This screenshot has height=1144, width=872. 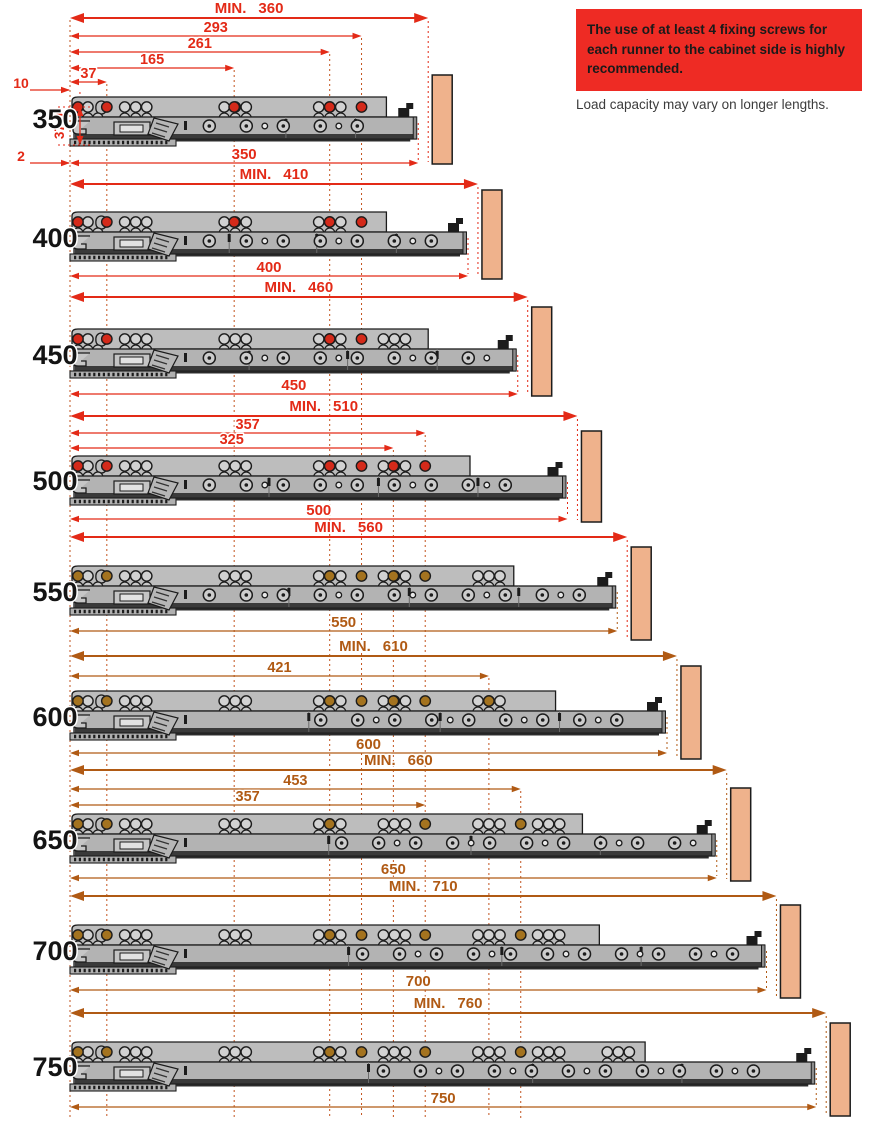 What do you see at coordinates (271, 466) in the screenshot?
I see `cabinet-member` at bounding box center [271, 466].